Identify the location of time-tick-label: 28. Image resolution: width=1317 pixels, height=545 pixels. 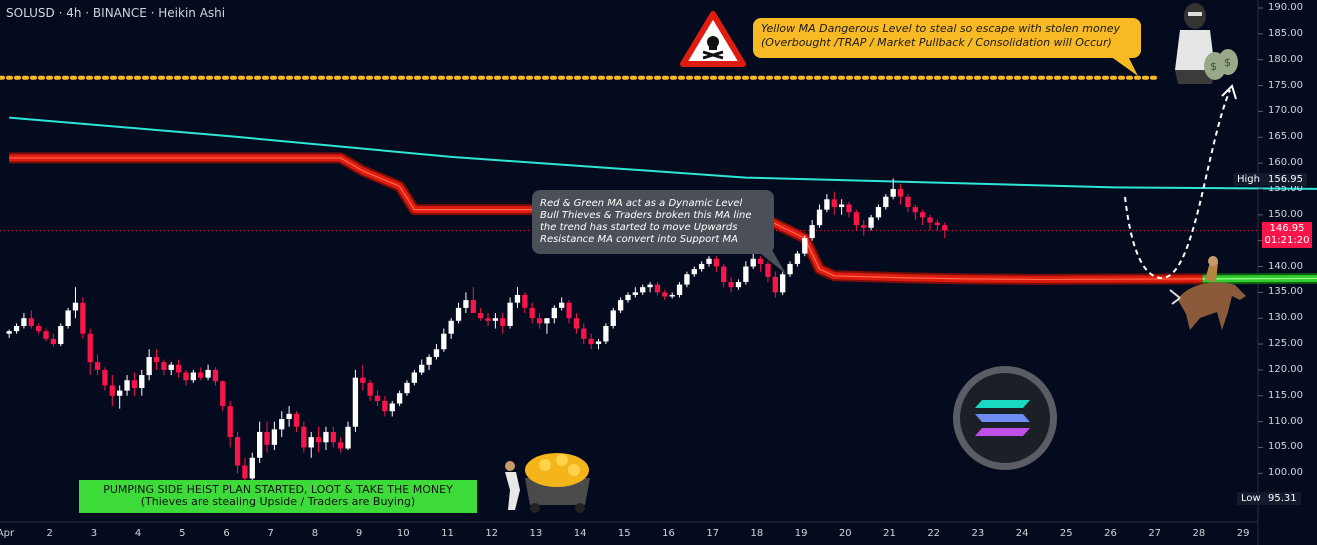
(1199, 533).